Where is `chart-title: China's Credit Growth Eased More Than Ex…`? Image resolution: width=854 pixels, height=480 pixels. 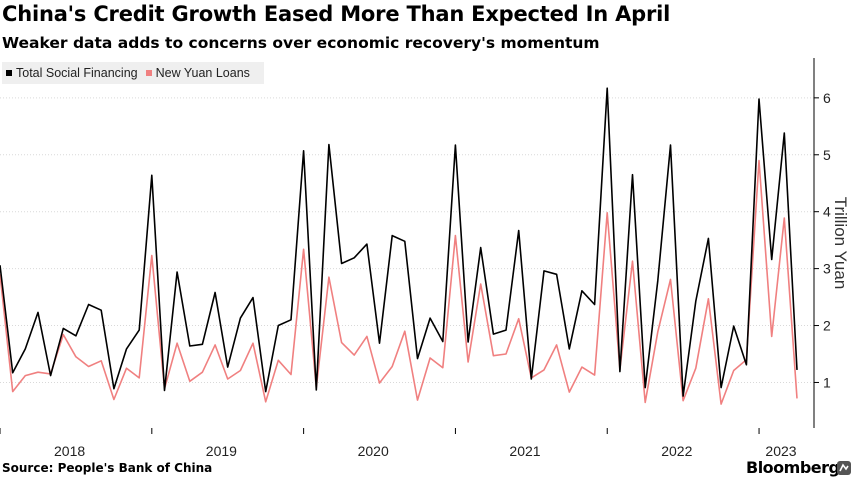
chart-title: China's Credit Growth Eased More Than Ex… is located at coordinates (336, 14).